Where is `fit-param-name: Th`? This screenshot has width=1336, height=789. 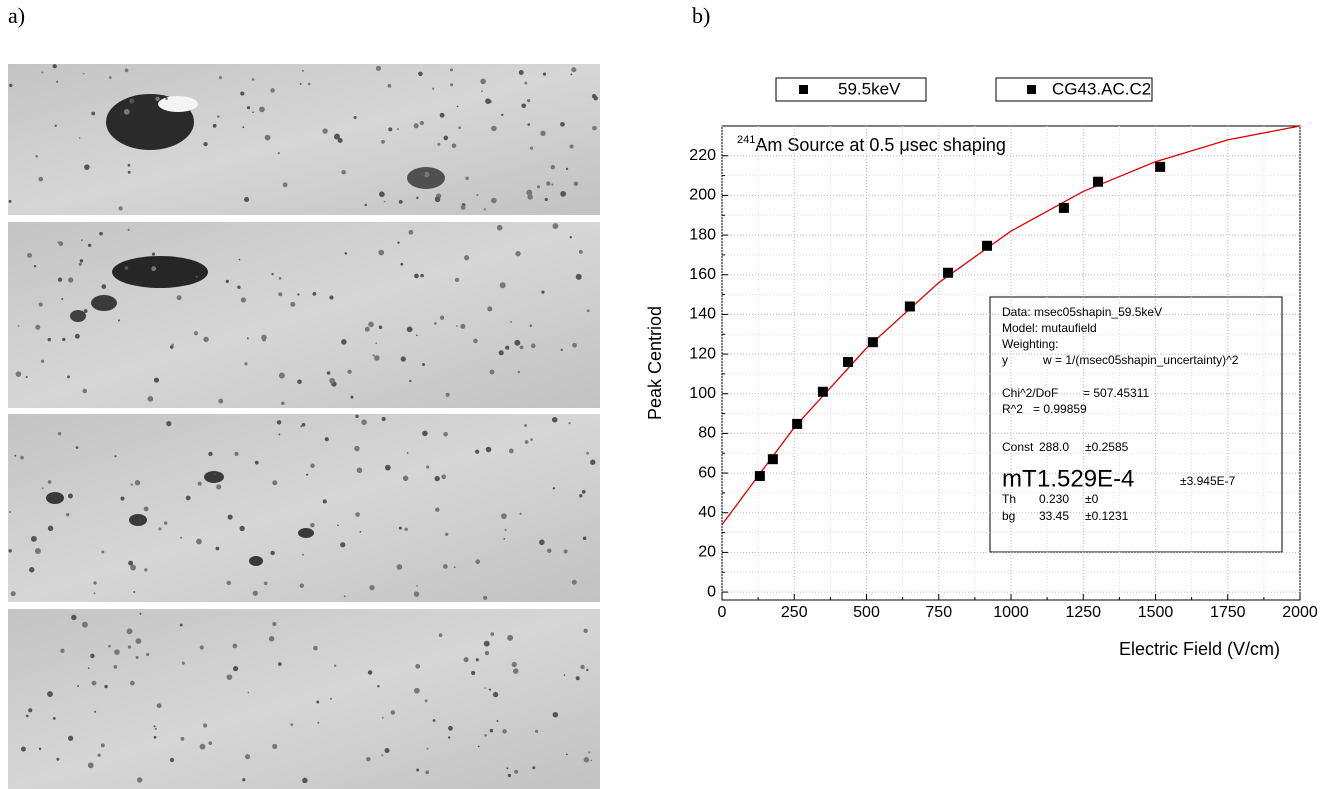 fit-param-name: Th is located at coordinates (1009, 499).